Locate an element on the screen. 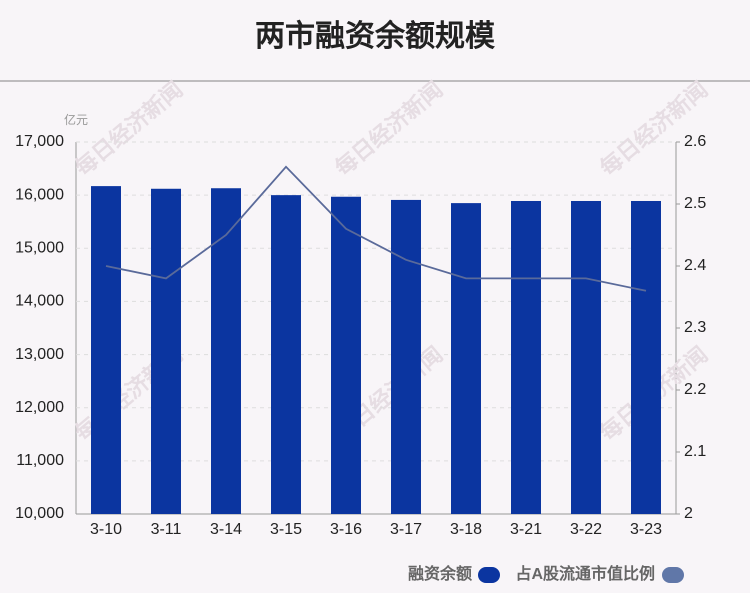 This screenshot has width=750, height=593. x-tick-label: 3-16 is located at coordinates (346, 529).